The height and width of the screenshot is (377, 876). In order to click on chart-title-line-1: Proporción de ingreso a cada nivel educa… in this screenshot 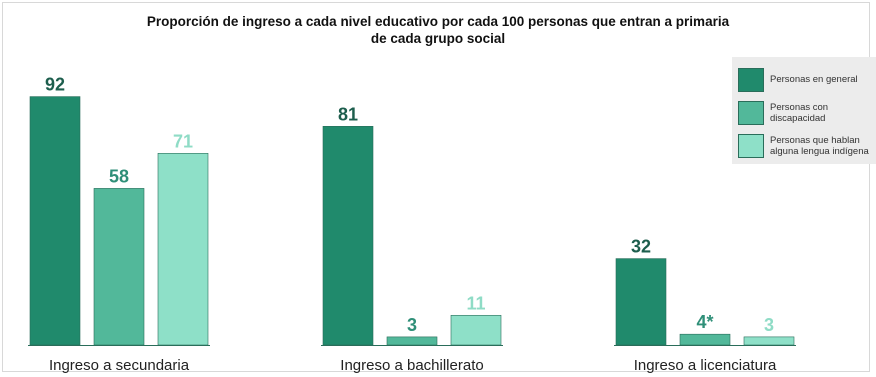, I will do `click(438, 21)`.